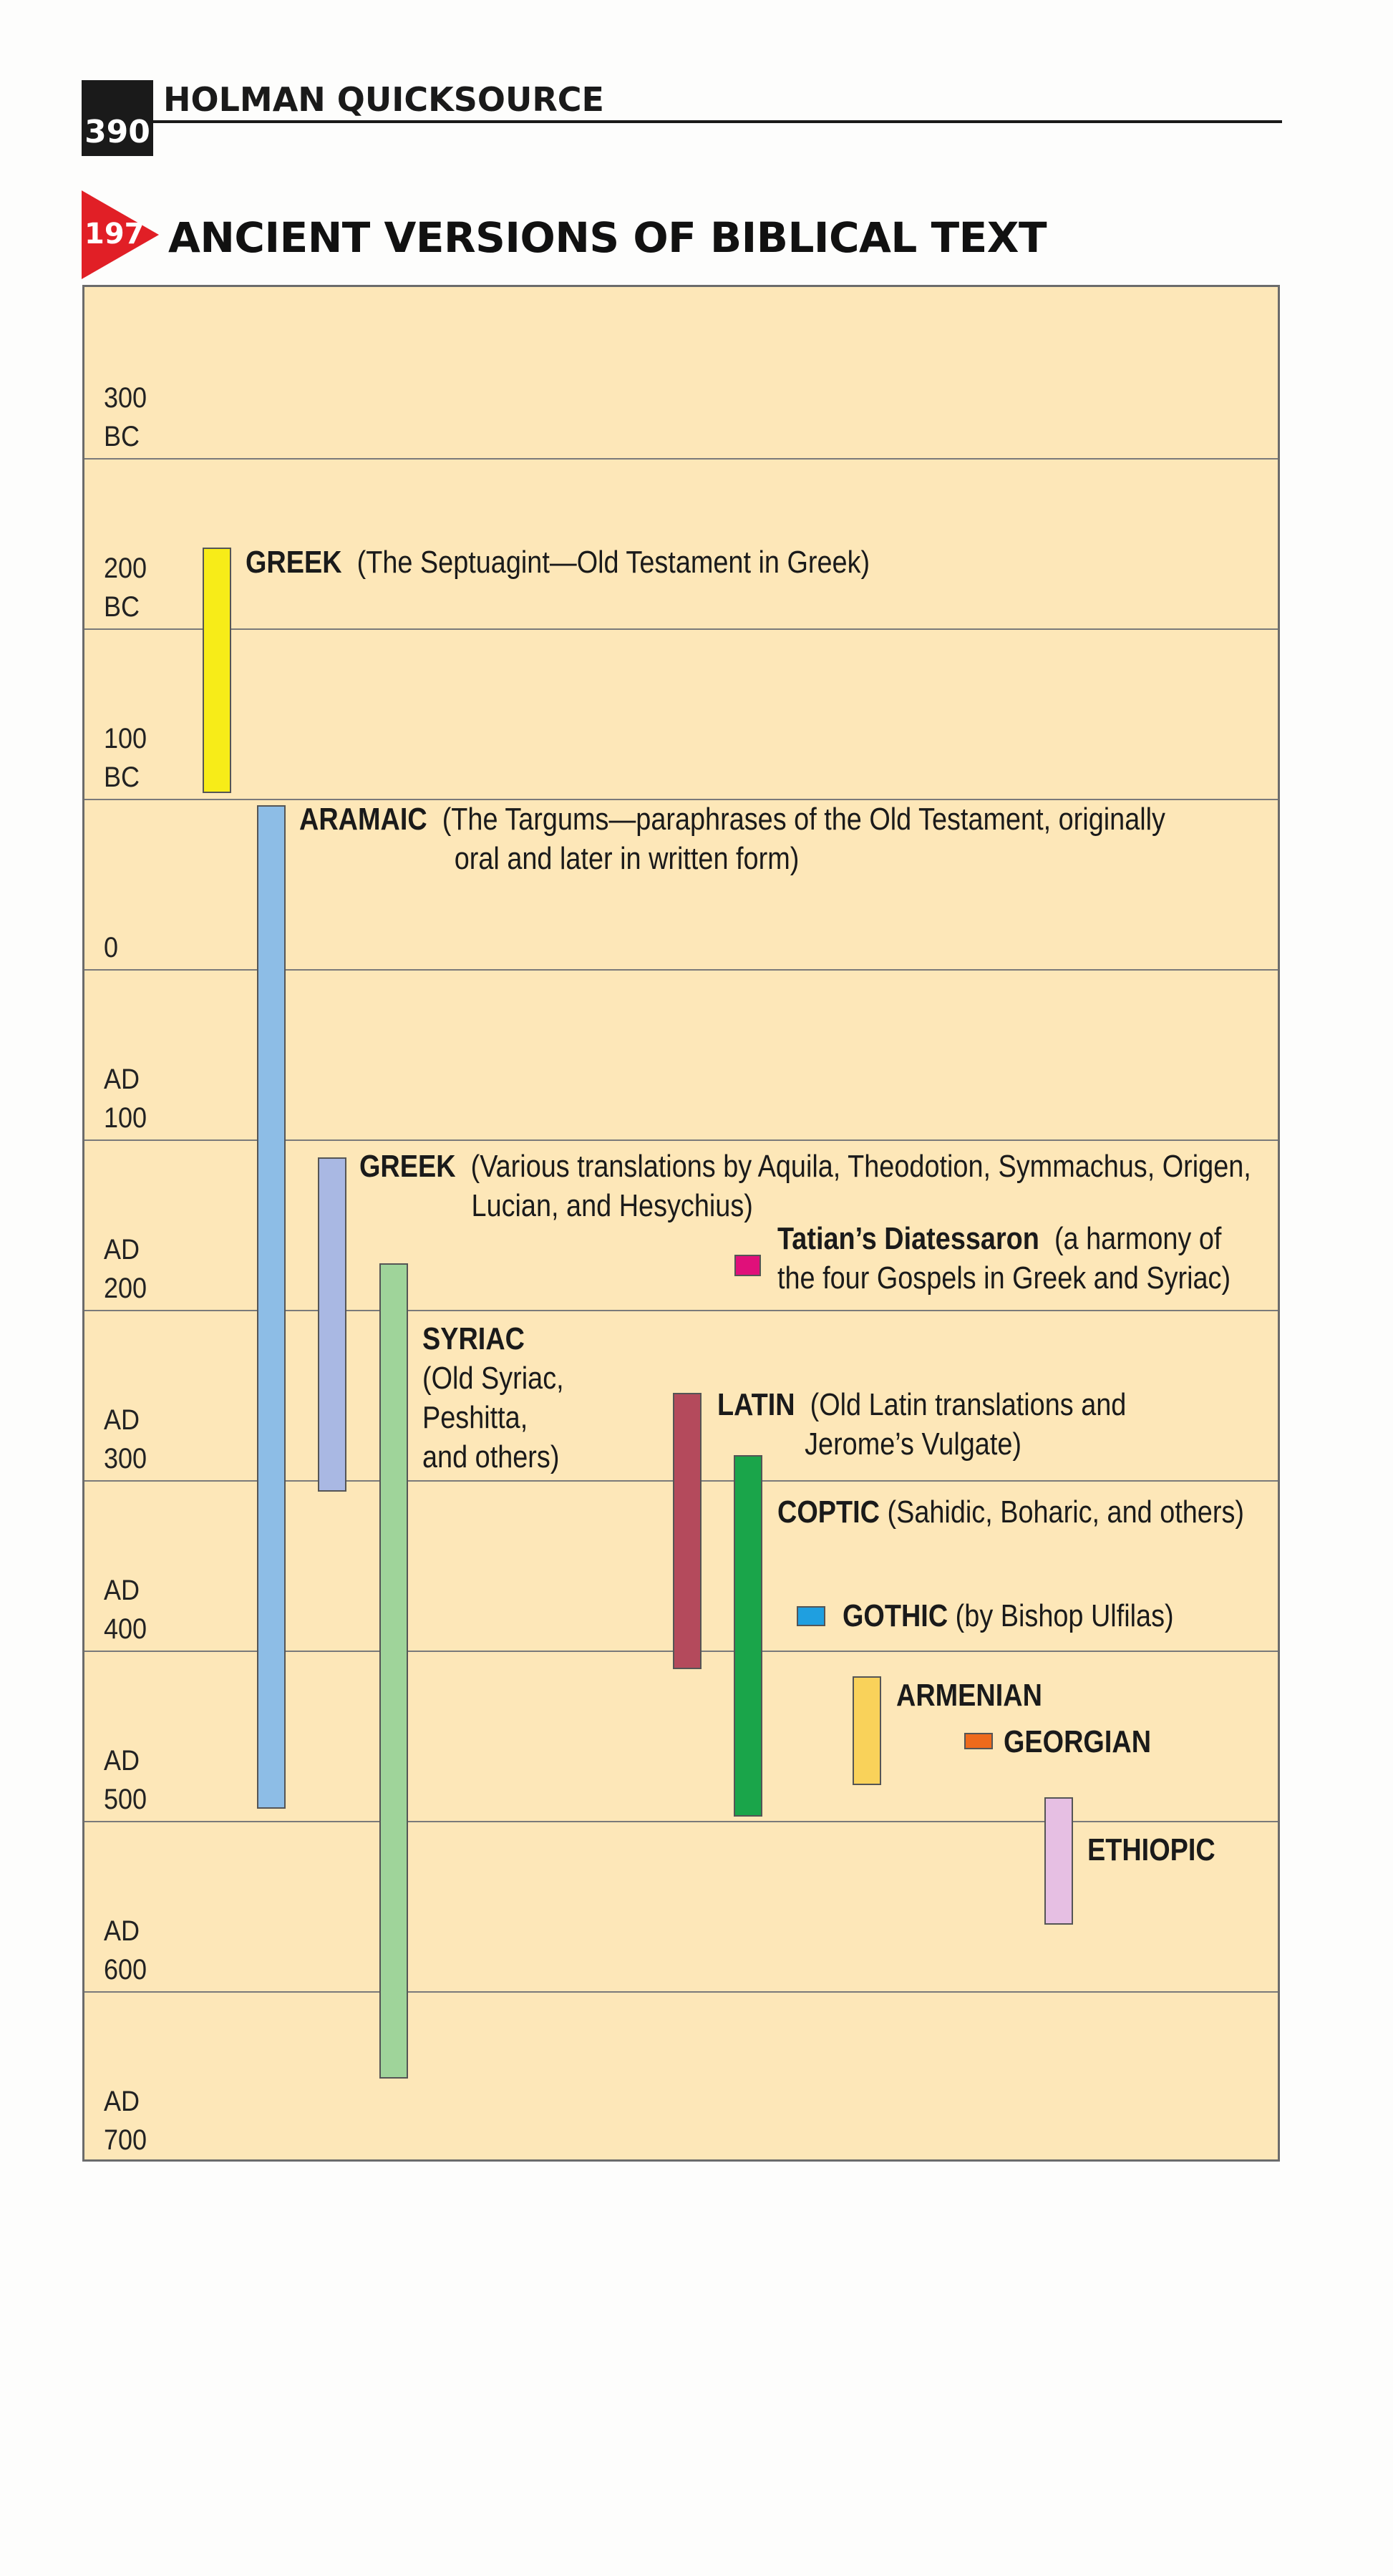 The width and height of the screenshot is (1393, 2576). Describe the element at coordinates (867, 1731) in the screenshot. I see `armenian-bar` at that location.